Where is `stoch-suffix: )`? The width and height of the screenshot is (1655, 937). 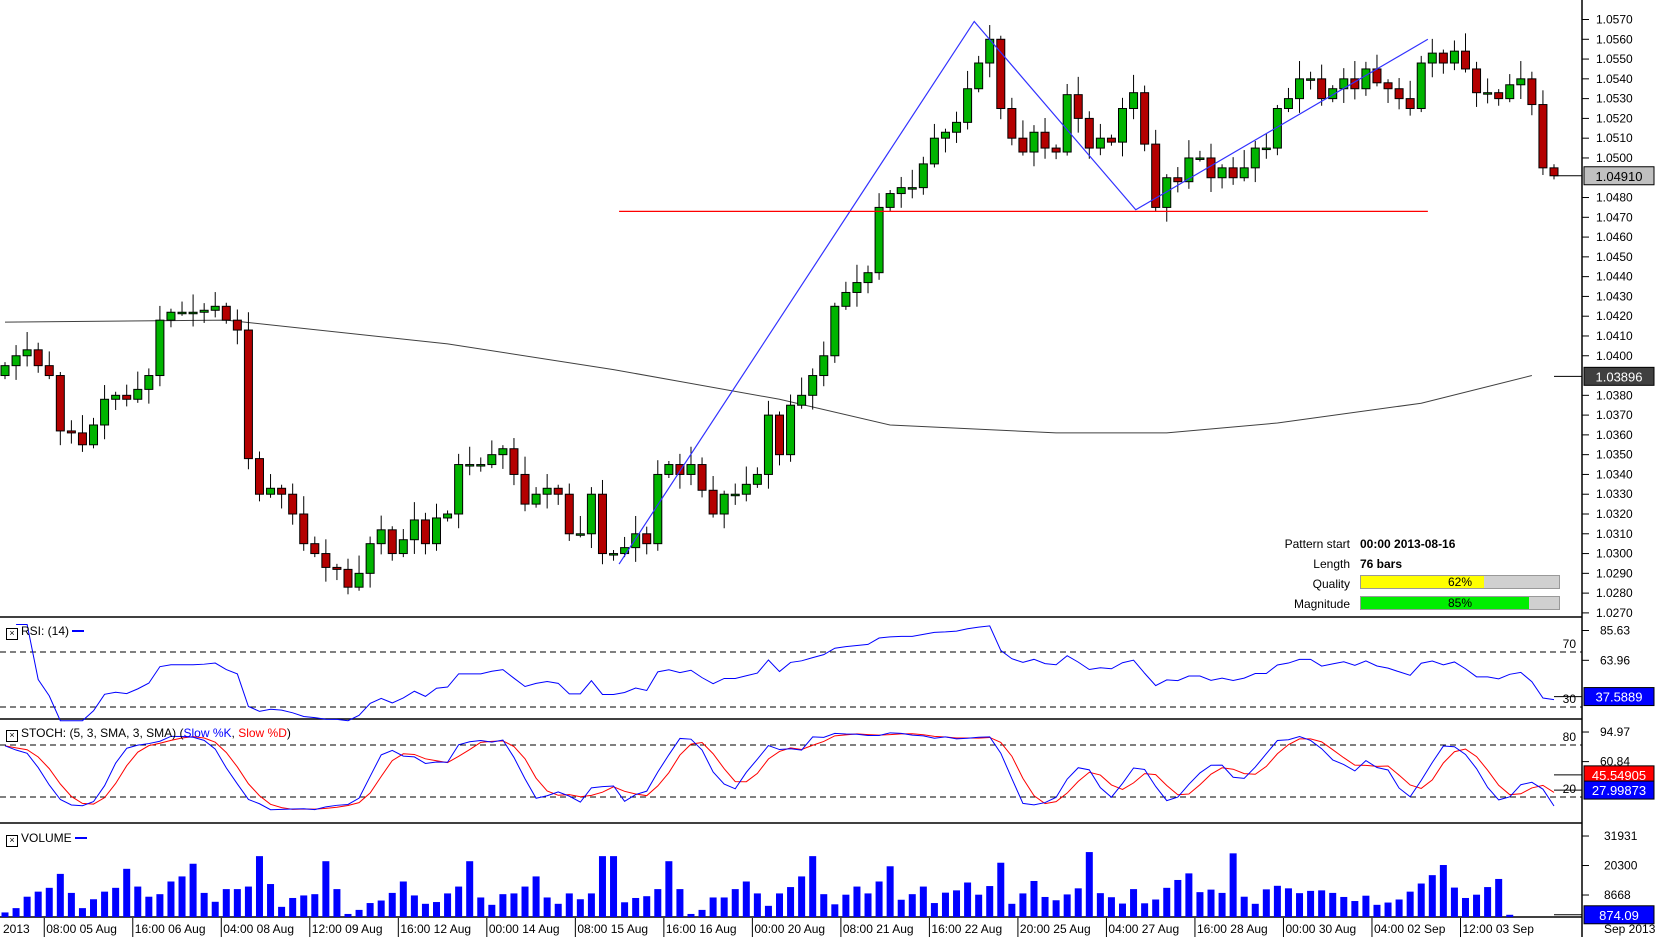
stoch-suffix: ) is located at coordinates (288, 733).